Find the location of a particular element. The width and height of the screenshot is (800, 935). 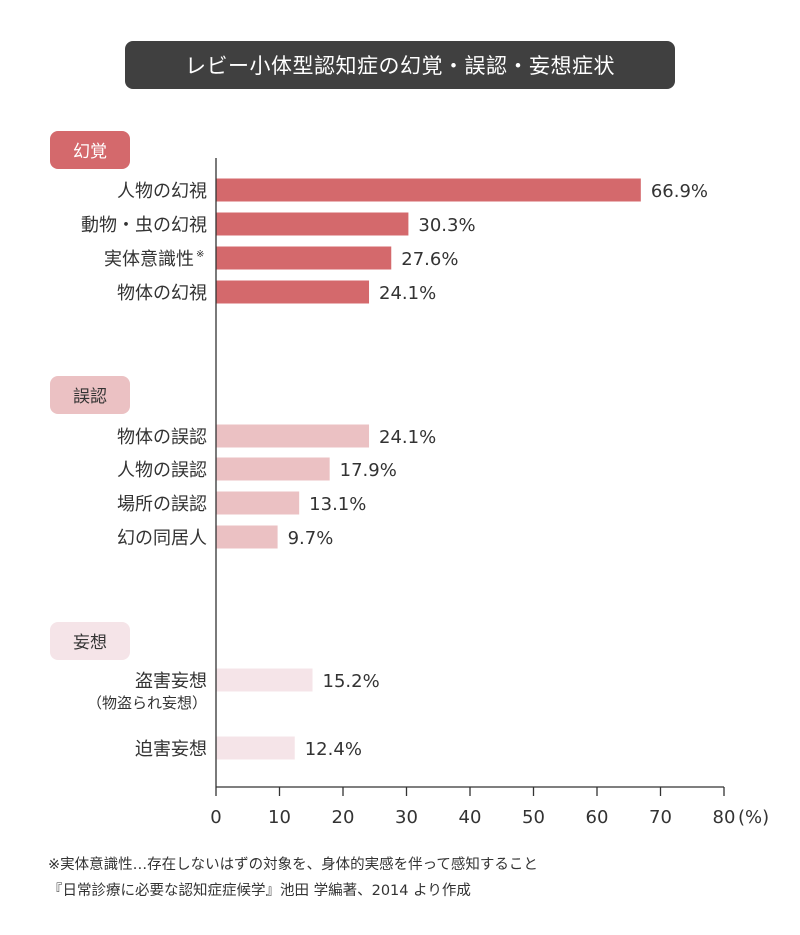

data-label: 17.9% is located at coordinates (368, 470).